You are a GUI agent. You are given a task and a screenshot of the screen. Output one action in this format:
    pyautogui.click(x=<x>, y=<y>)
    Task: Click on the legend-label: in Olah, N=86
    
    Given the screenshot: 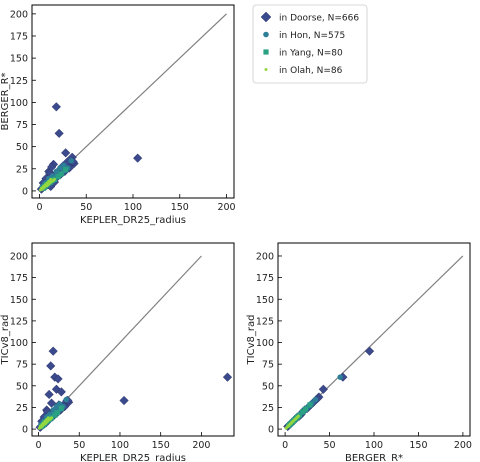 What is the action you would take?
    pyautogui.click(x=311, y=71)
    